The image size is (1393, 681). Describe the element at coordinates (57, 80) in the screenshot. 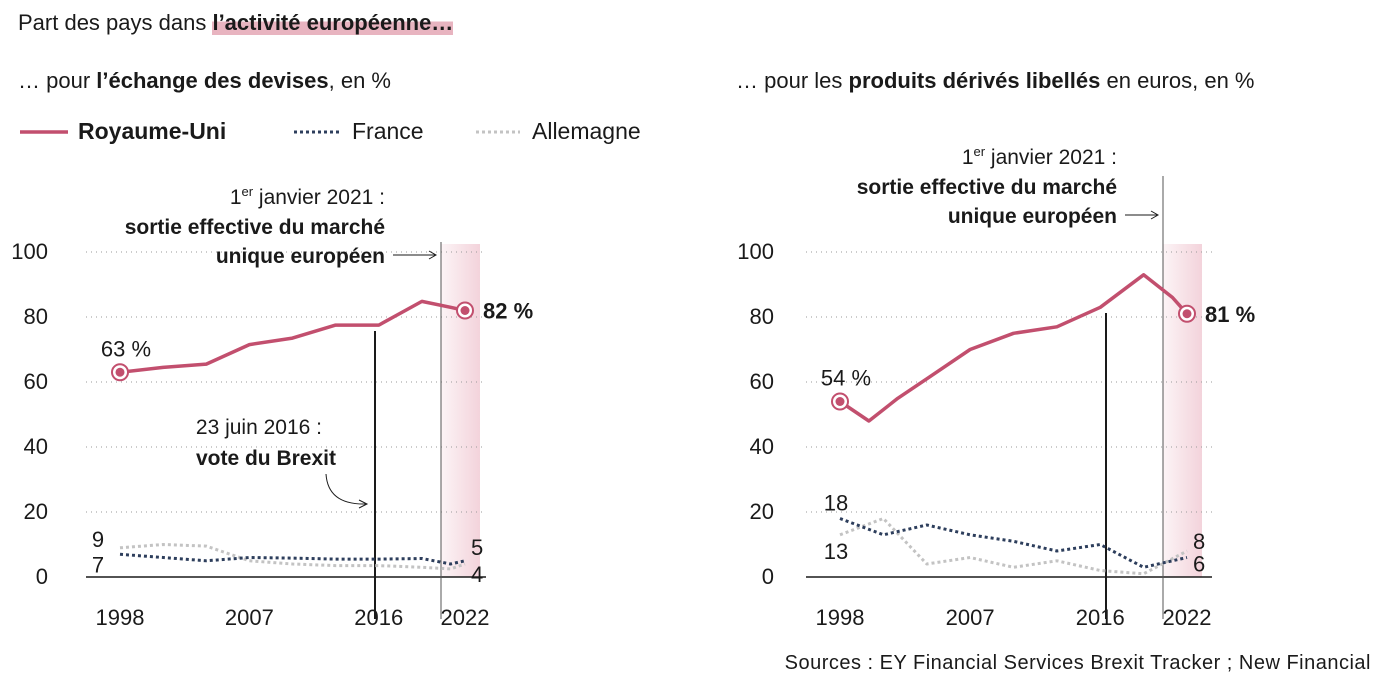

I see `subtitle-fx-prefix: … pour` at that location.